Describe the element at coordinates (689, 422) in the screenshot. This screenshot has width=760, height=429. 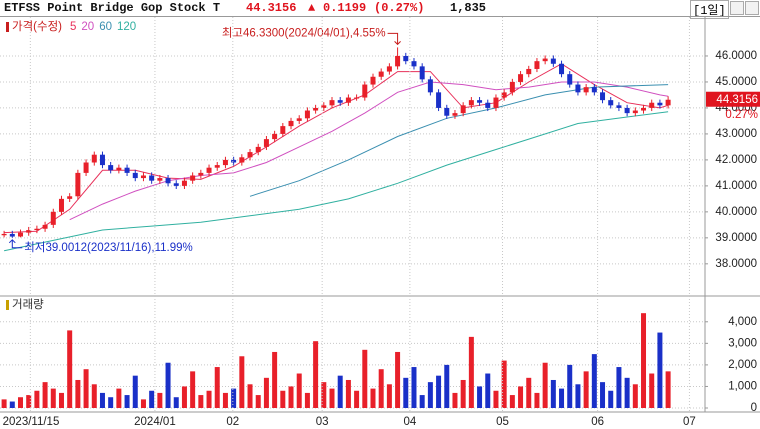
I see `x-tick-label: 07` at that location.